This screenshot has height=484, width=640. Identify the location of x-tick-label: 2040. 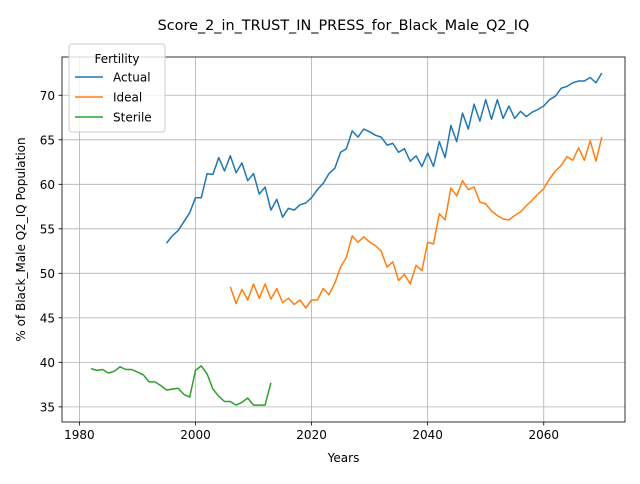
(427, 435).